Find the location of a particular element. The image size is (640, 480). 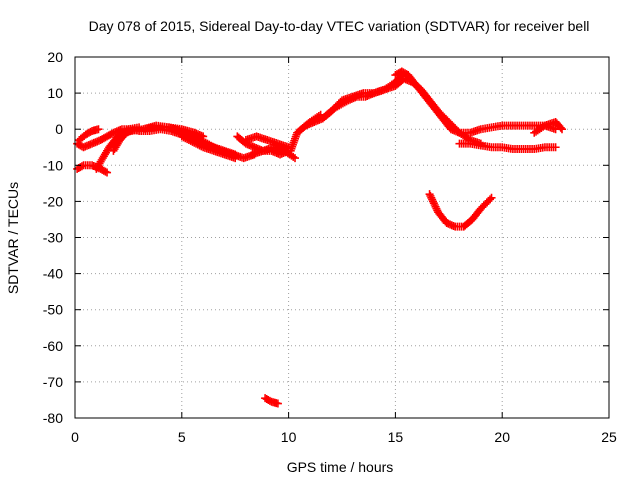

y-tick-label: -70 is located at coordinates (53, 382).